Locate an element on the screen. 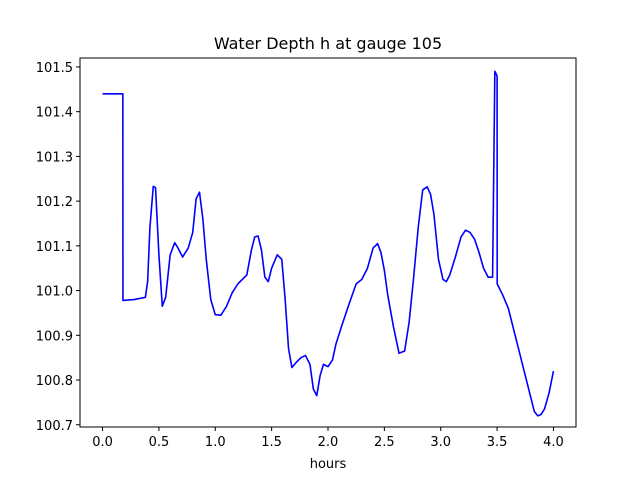 Image resolution: width=640 pixels, height=480 pixels. x-tick-label: 3.5 is located at coordinates (497, 442).